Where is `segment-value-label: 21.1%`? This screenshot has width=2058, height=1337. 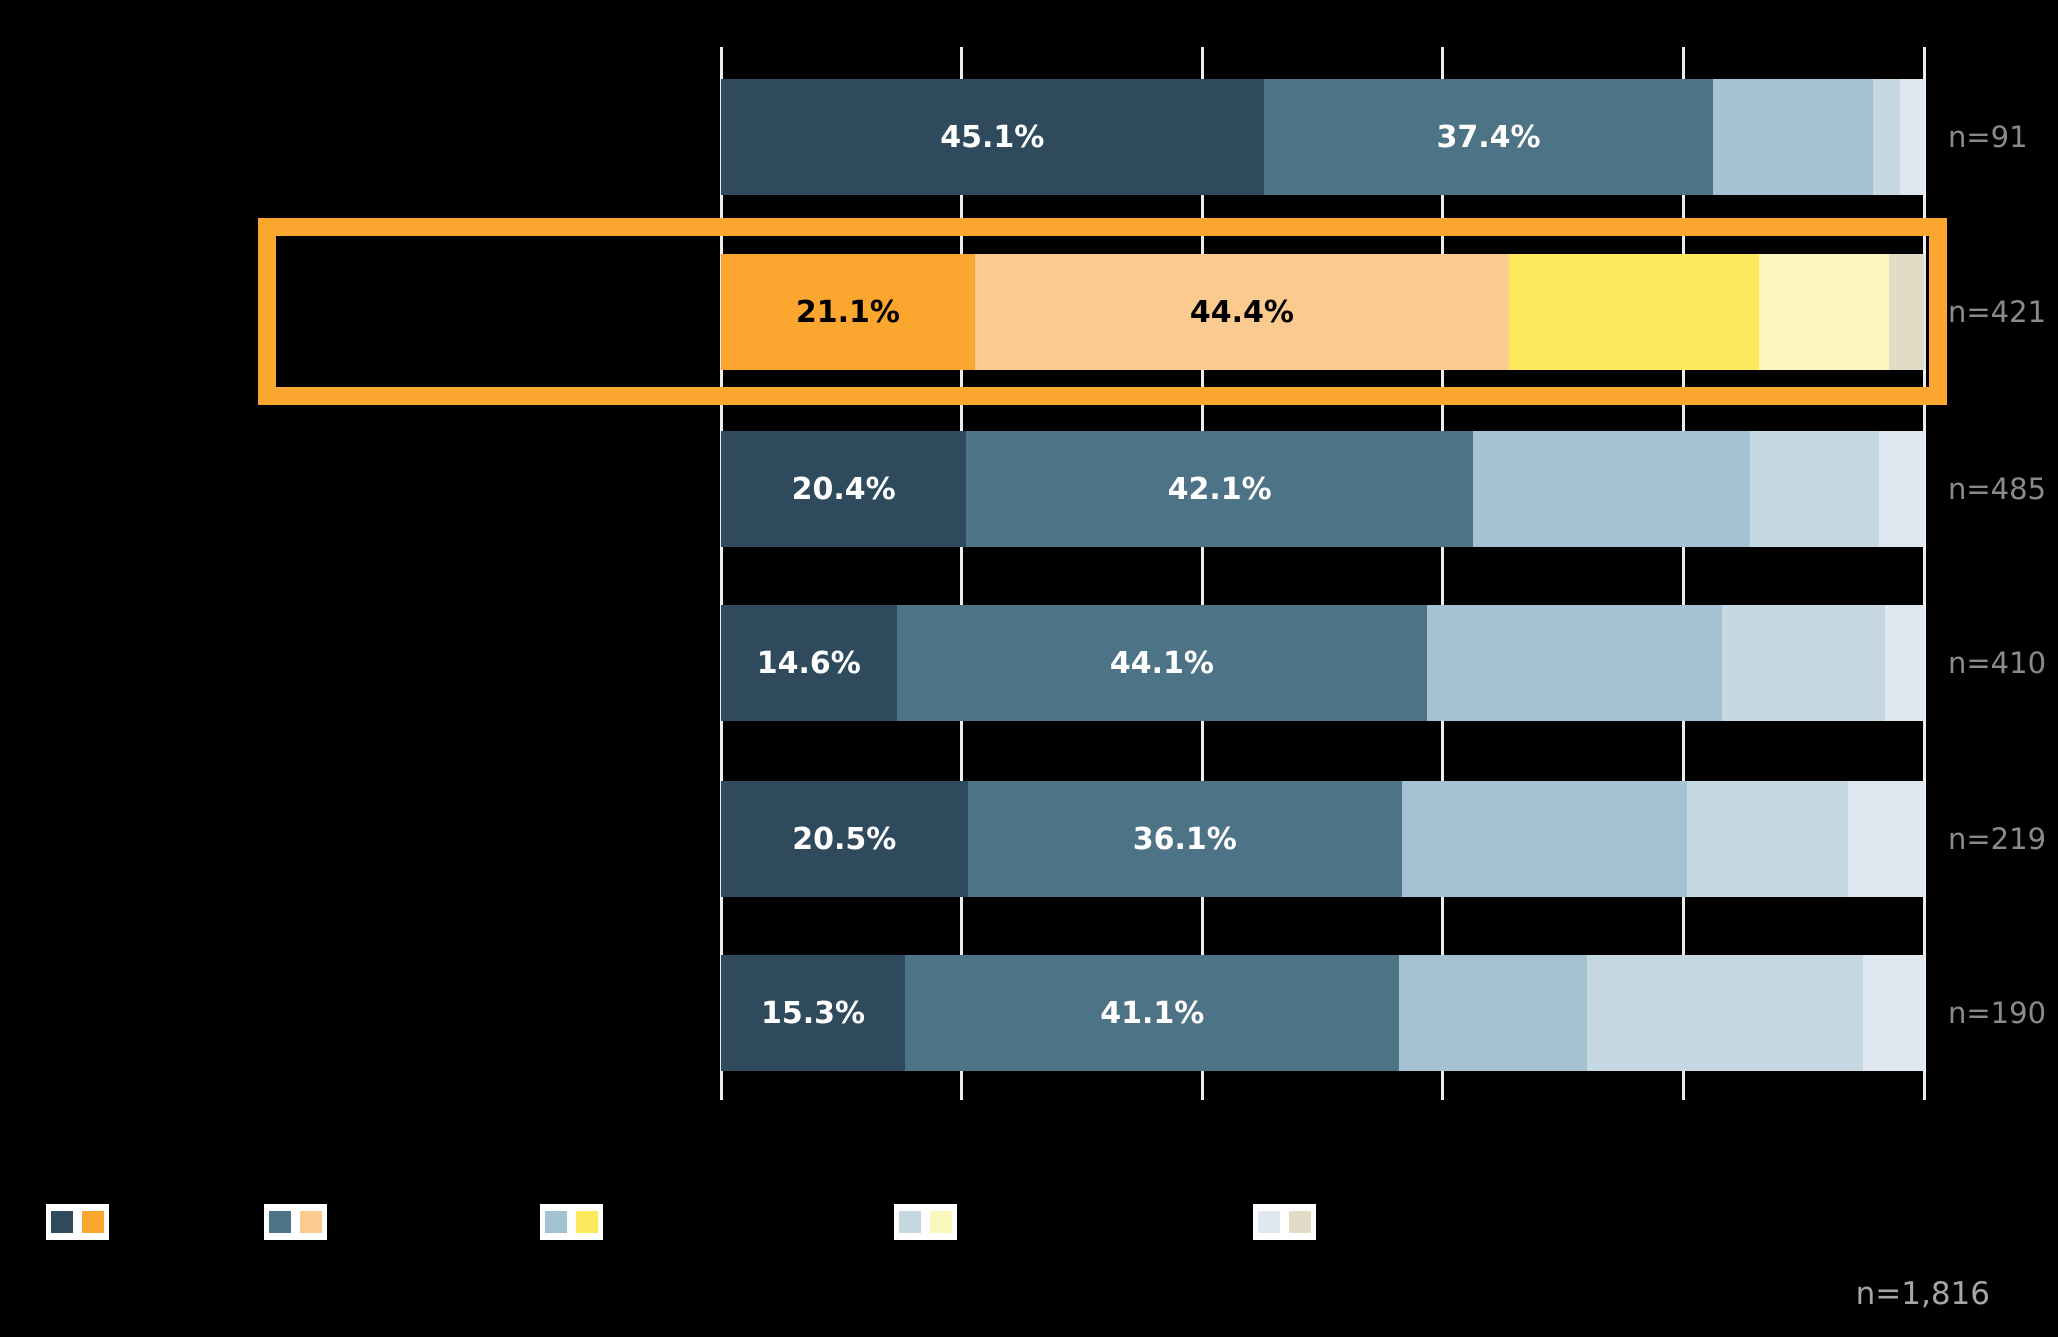 segment-value-label: 21.1% is located at coordinates (847, 312).